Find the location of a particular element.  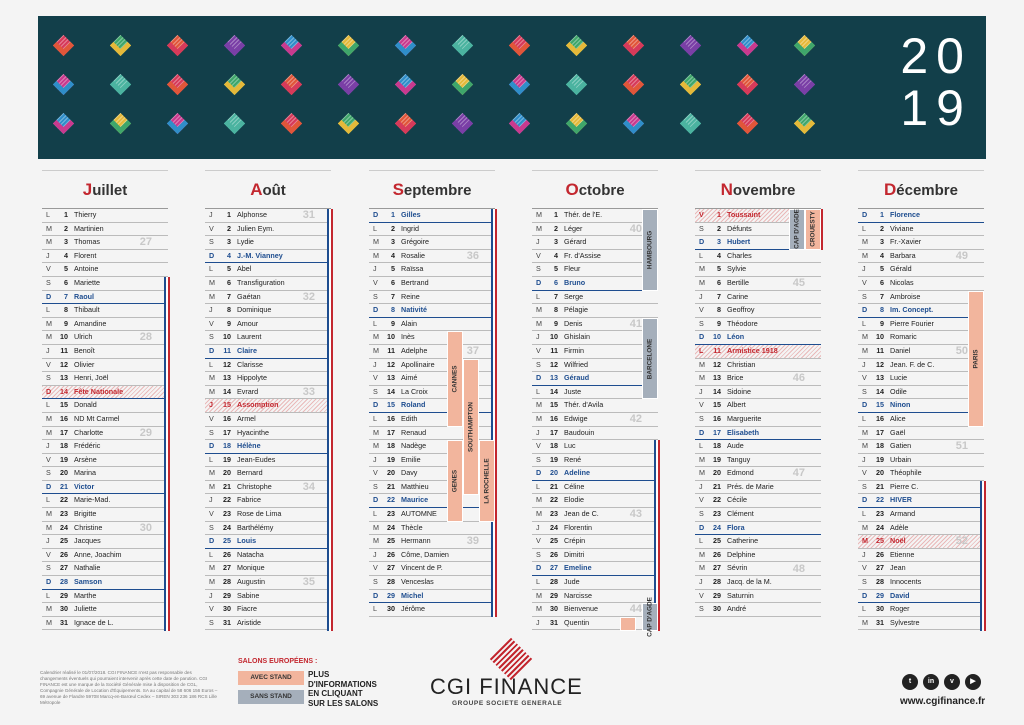

day-number: 18 is located at coordinates (554, 446).